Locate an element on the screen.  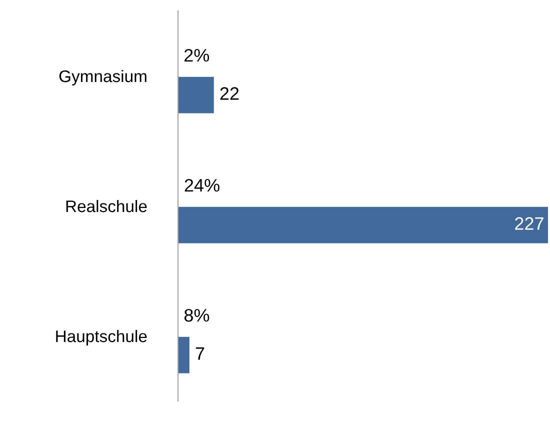
y-tick-label: Hauptschule is located at coordinates (101, 338).